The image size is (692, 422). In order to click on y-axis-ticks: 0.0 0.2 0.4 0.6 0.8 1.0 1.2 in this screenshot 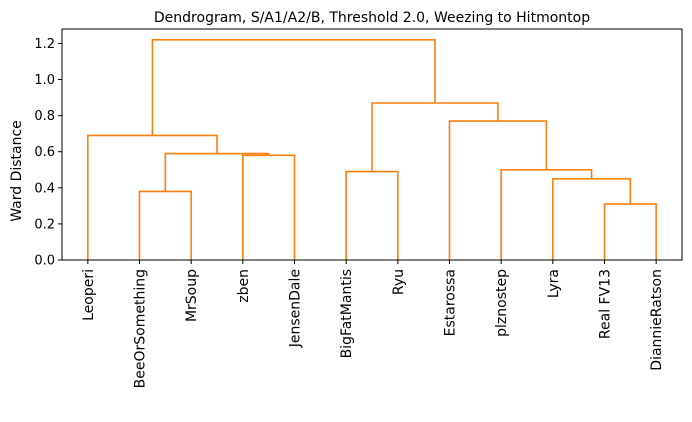, I will do `click(48, 153)`.